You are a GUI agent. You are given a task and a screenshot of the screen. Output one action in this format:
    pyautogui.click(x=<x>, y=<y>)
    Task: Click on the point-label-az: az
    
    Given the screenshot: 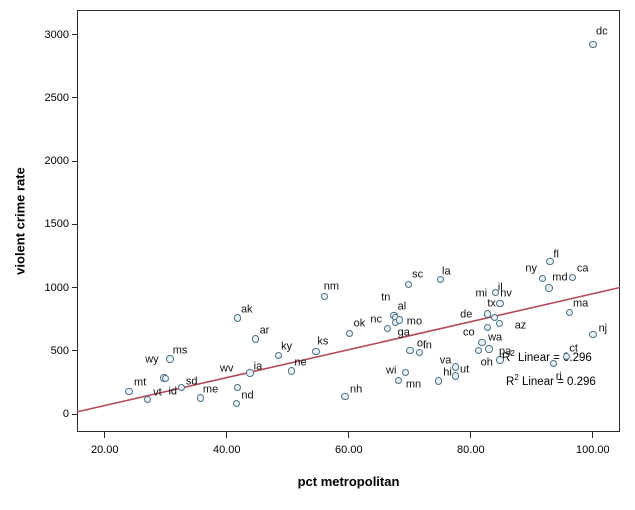 What is the action you would take?
    pyautogui.click(x=520, y=325)
    